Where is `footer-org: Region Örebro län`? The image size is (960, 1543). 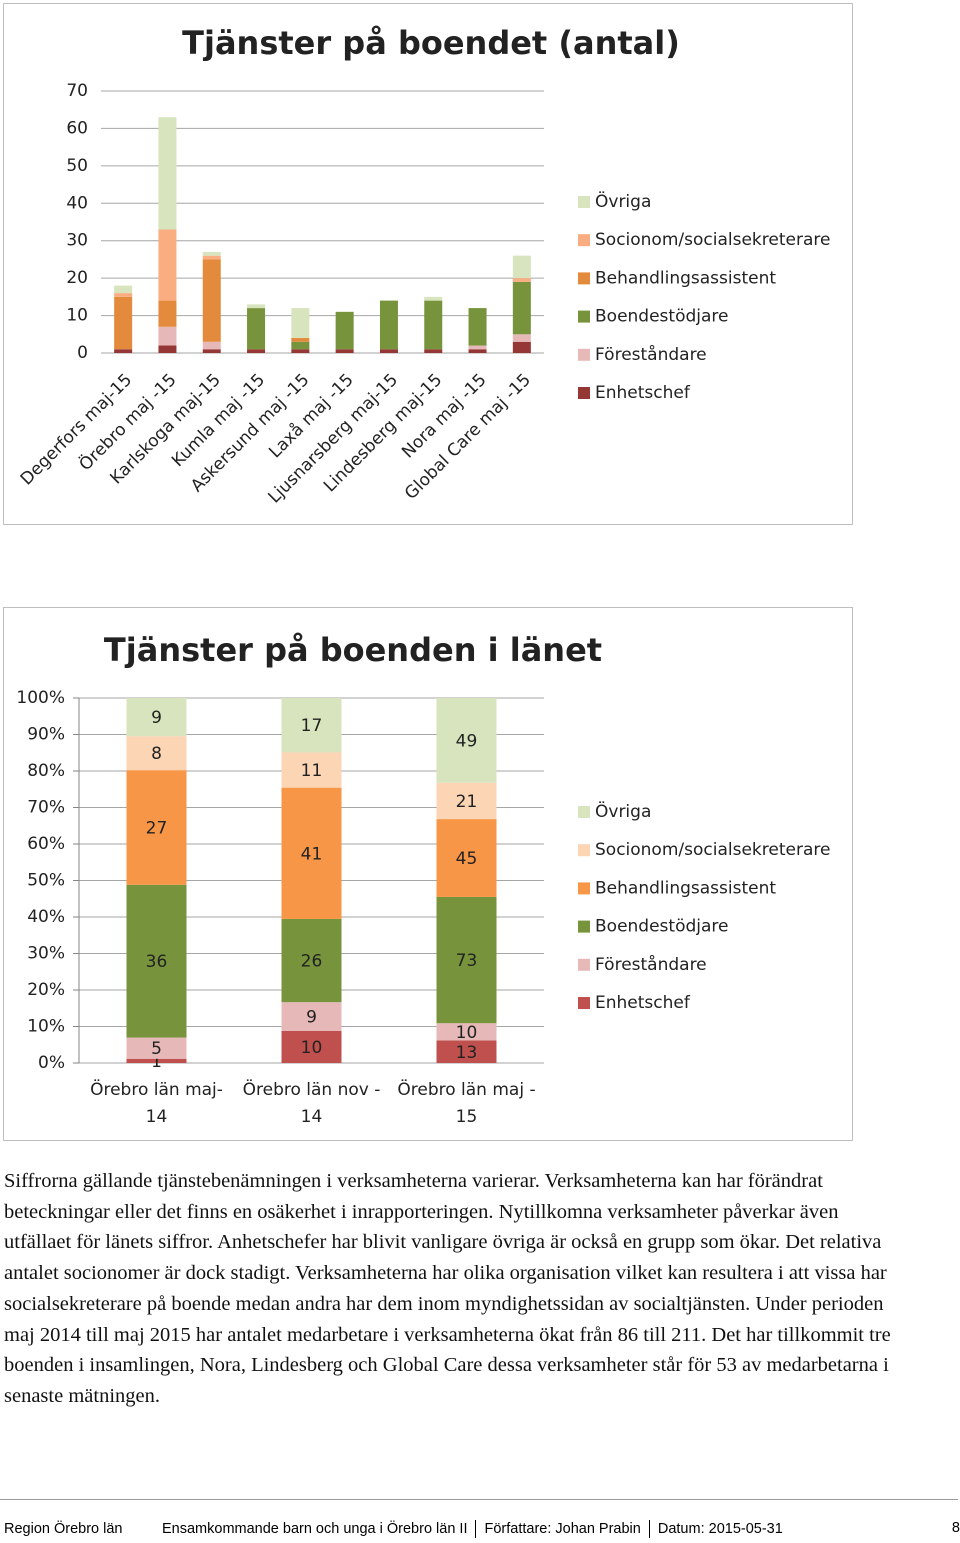 footer-org: Region Örebro län is located at coordinates (63, 1528).